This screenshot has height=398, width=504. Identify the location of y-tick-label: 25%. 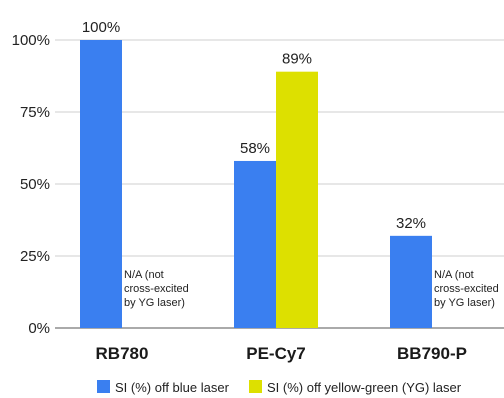
(35, 256).